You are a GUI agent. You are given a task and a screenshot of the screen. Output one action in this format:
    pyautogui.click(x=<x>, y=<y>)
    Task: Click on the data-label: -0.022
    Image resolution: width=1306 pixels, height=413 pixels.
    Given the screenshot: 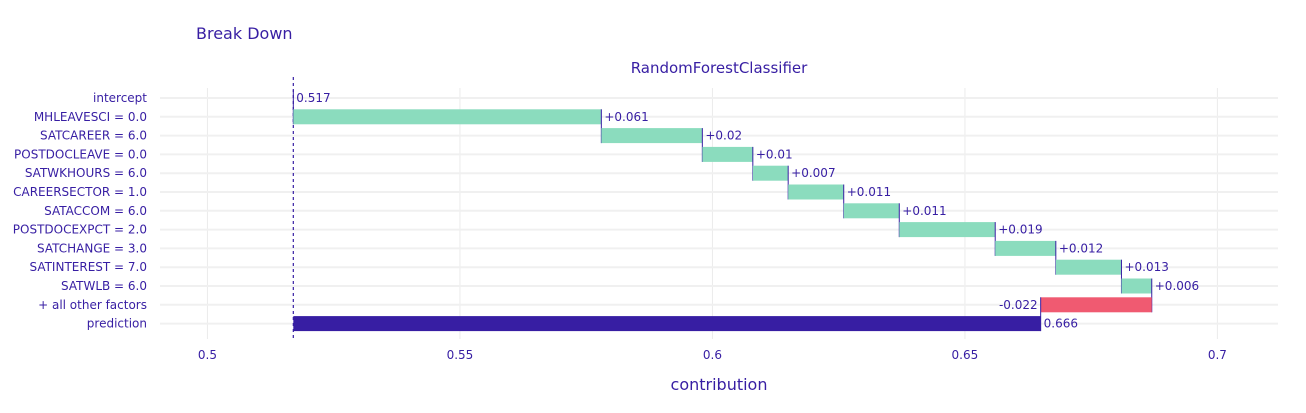 What is the action you would take?
    pyautogui.click(x=1018, y=305)
    